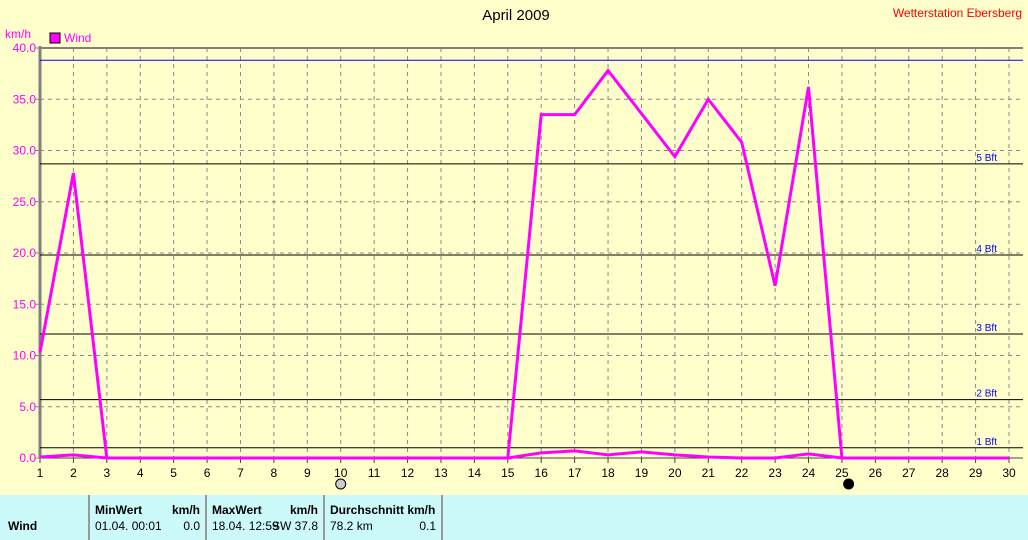 This screenshot has width=1028, height=540. Describe the element at coordinates (986, 394) in the screenshot. I see `beaufort-label: 2 Bft` at that location.